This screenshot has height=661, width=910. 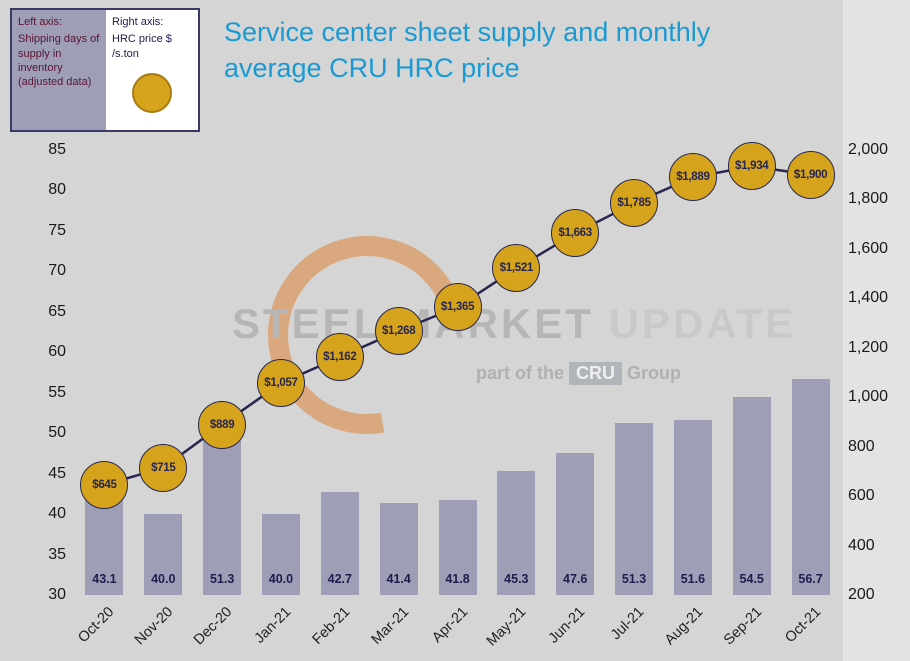 I want to click on price-marker: $889, so click(x=222, y=424).